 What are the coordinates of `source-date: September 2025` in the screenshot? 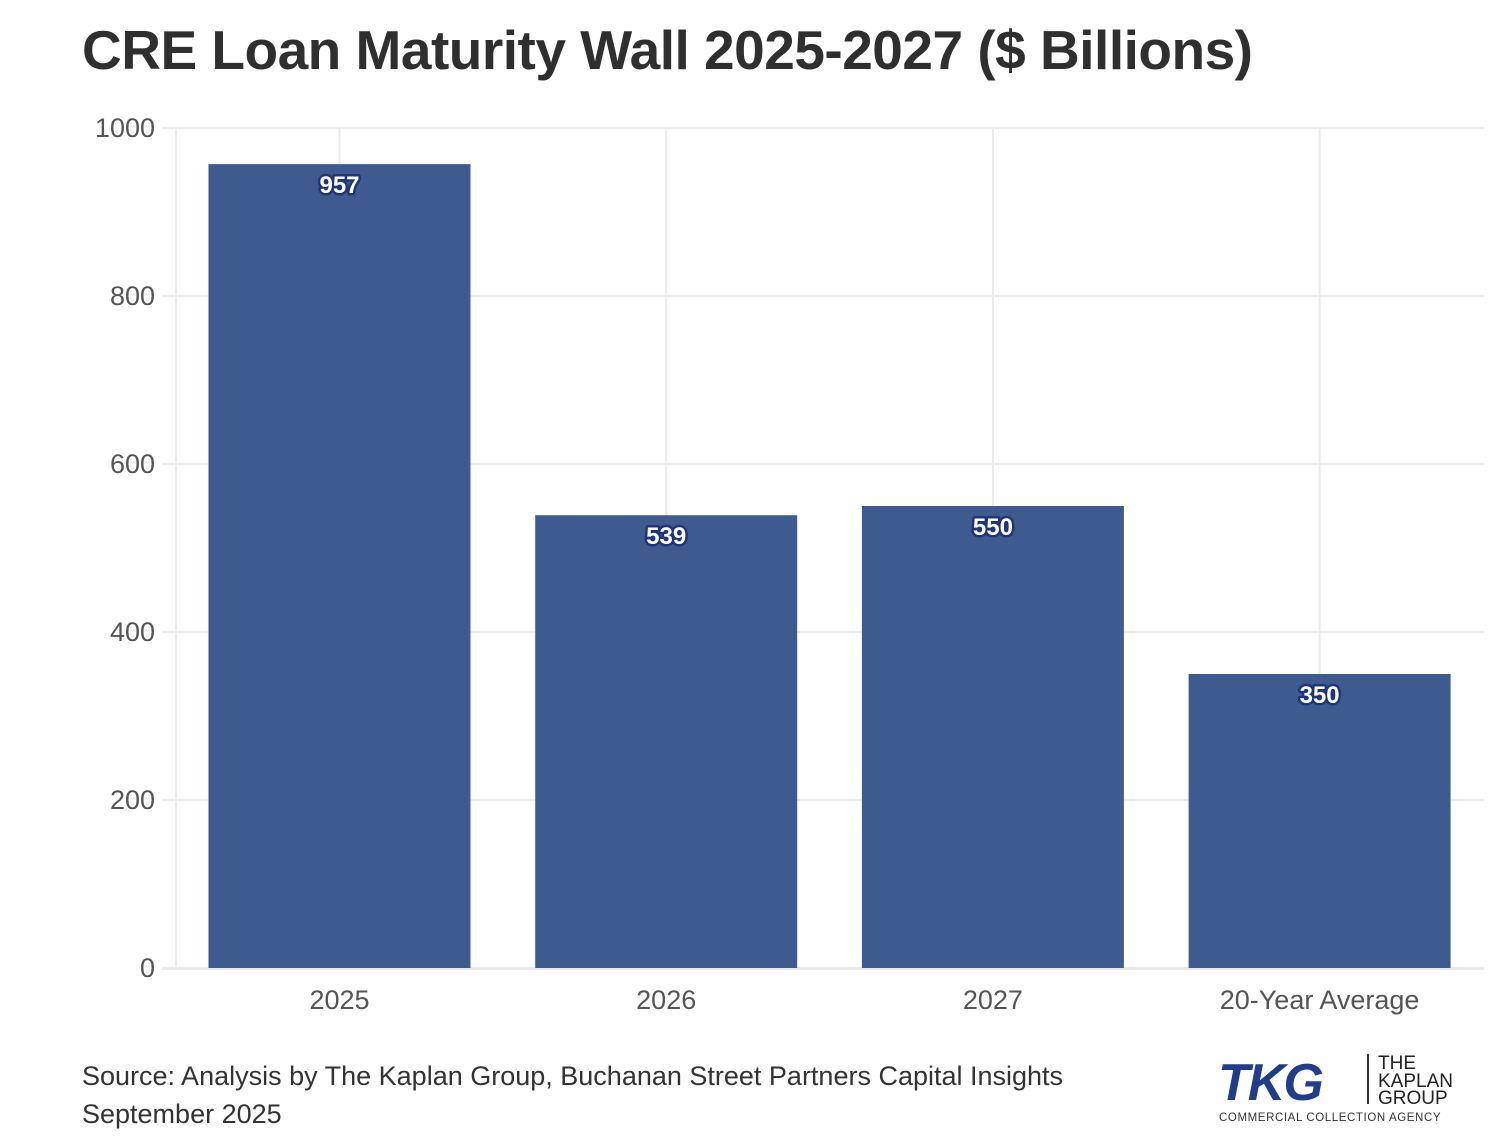 It's located at (182, 1114).